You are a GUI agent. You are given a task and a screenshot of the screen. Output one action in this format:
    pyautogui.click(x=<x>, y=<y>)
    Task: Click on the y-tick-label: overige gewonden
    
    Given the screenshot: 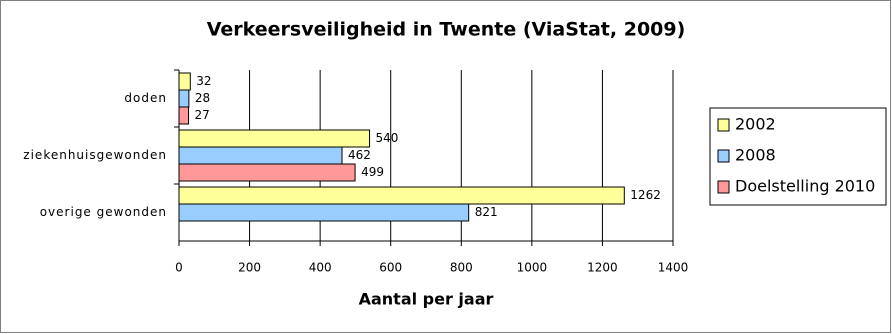 What is the action you would take?
    pyautogui.click(x=103, y=212)
    